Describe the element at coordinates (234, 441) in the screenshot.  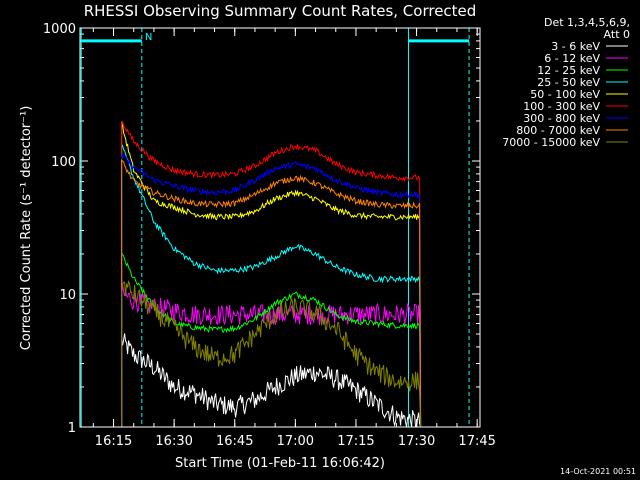
I see `x-tick-label: 16:45` at that location.